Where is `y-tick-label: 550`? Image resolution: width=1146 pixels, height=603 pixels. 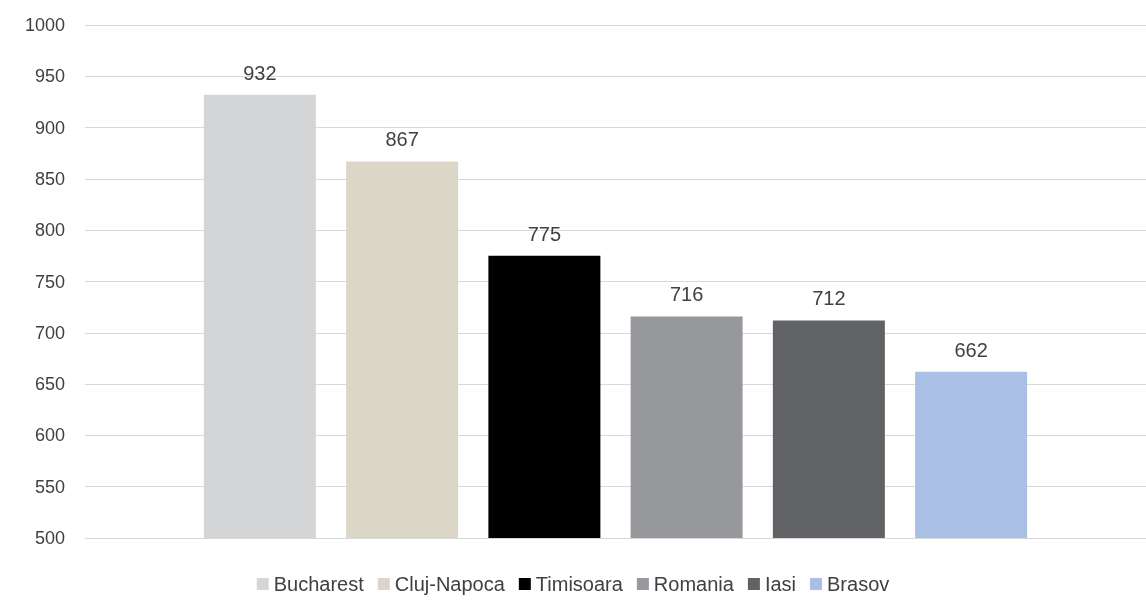 y-tick-label: 550 is located at coordinates (49, 486).